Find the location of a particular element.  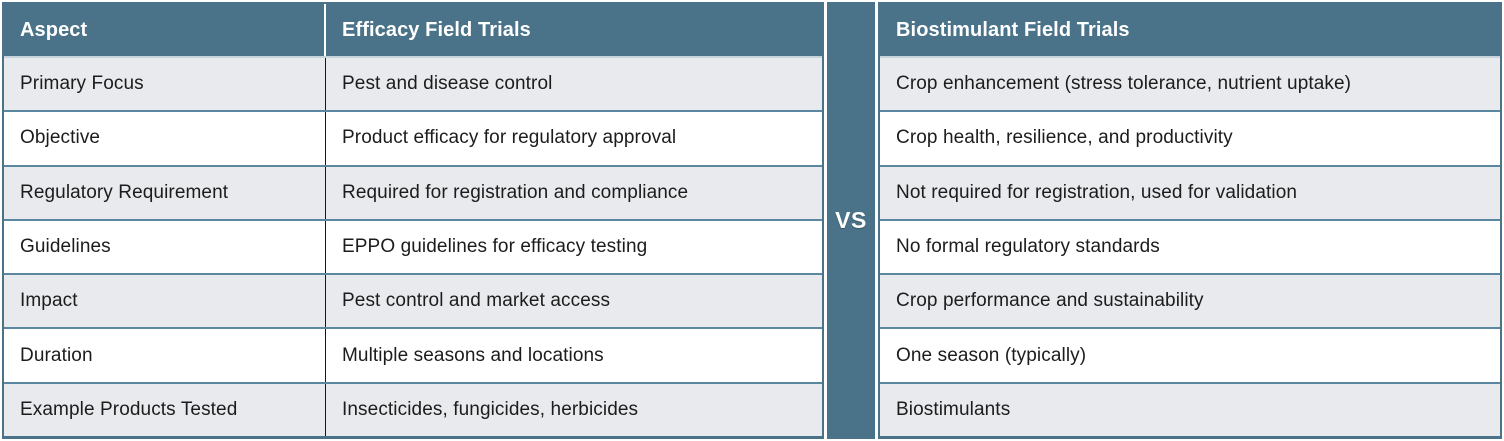

vs-divider-band: VS is located at coordinates (851, 220).